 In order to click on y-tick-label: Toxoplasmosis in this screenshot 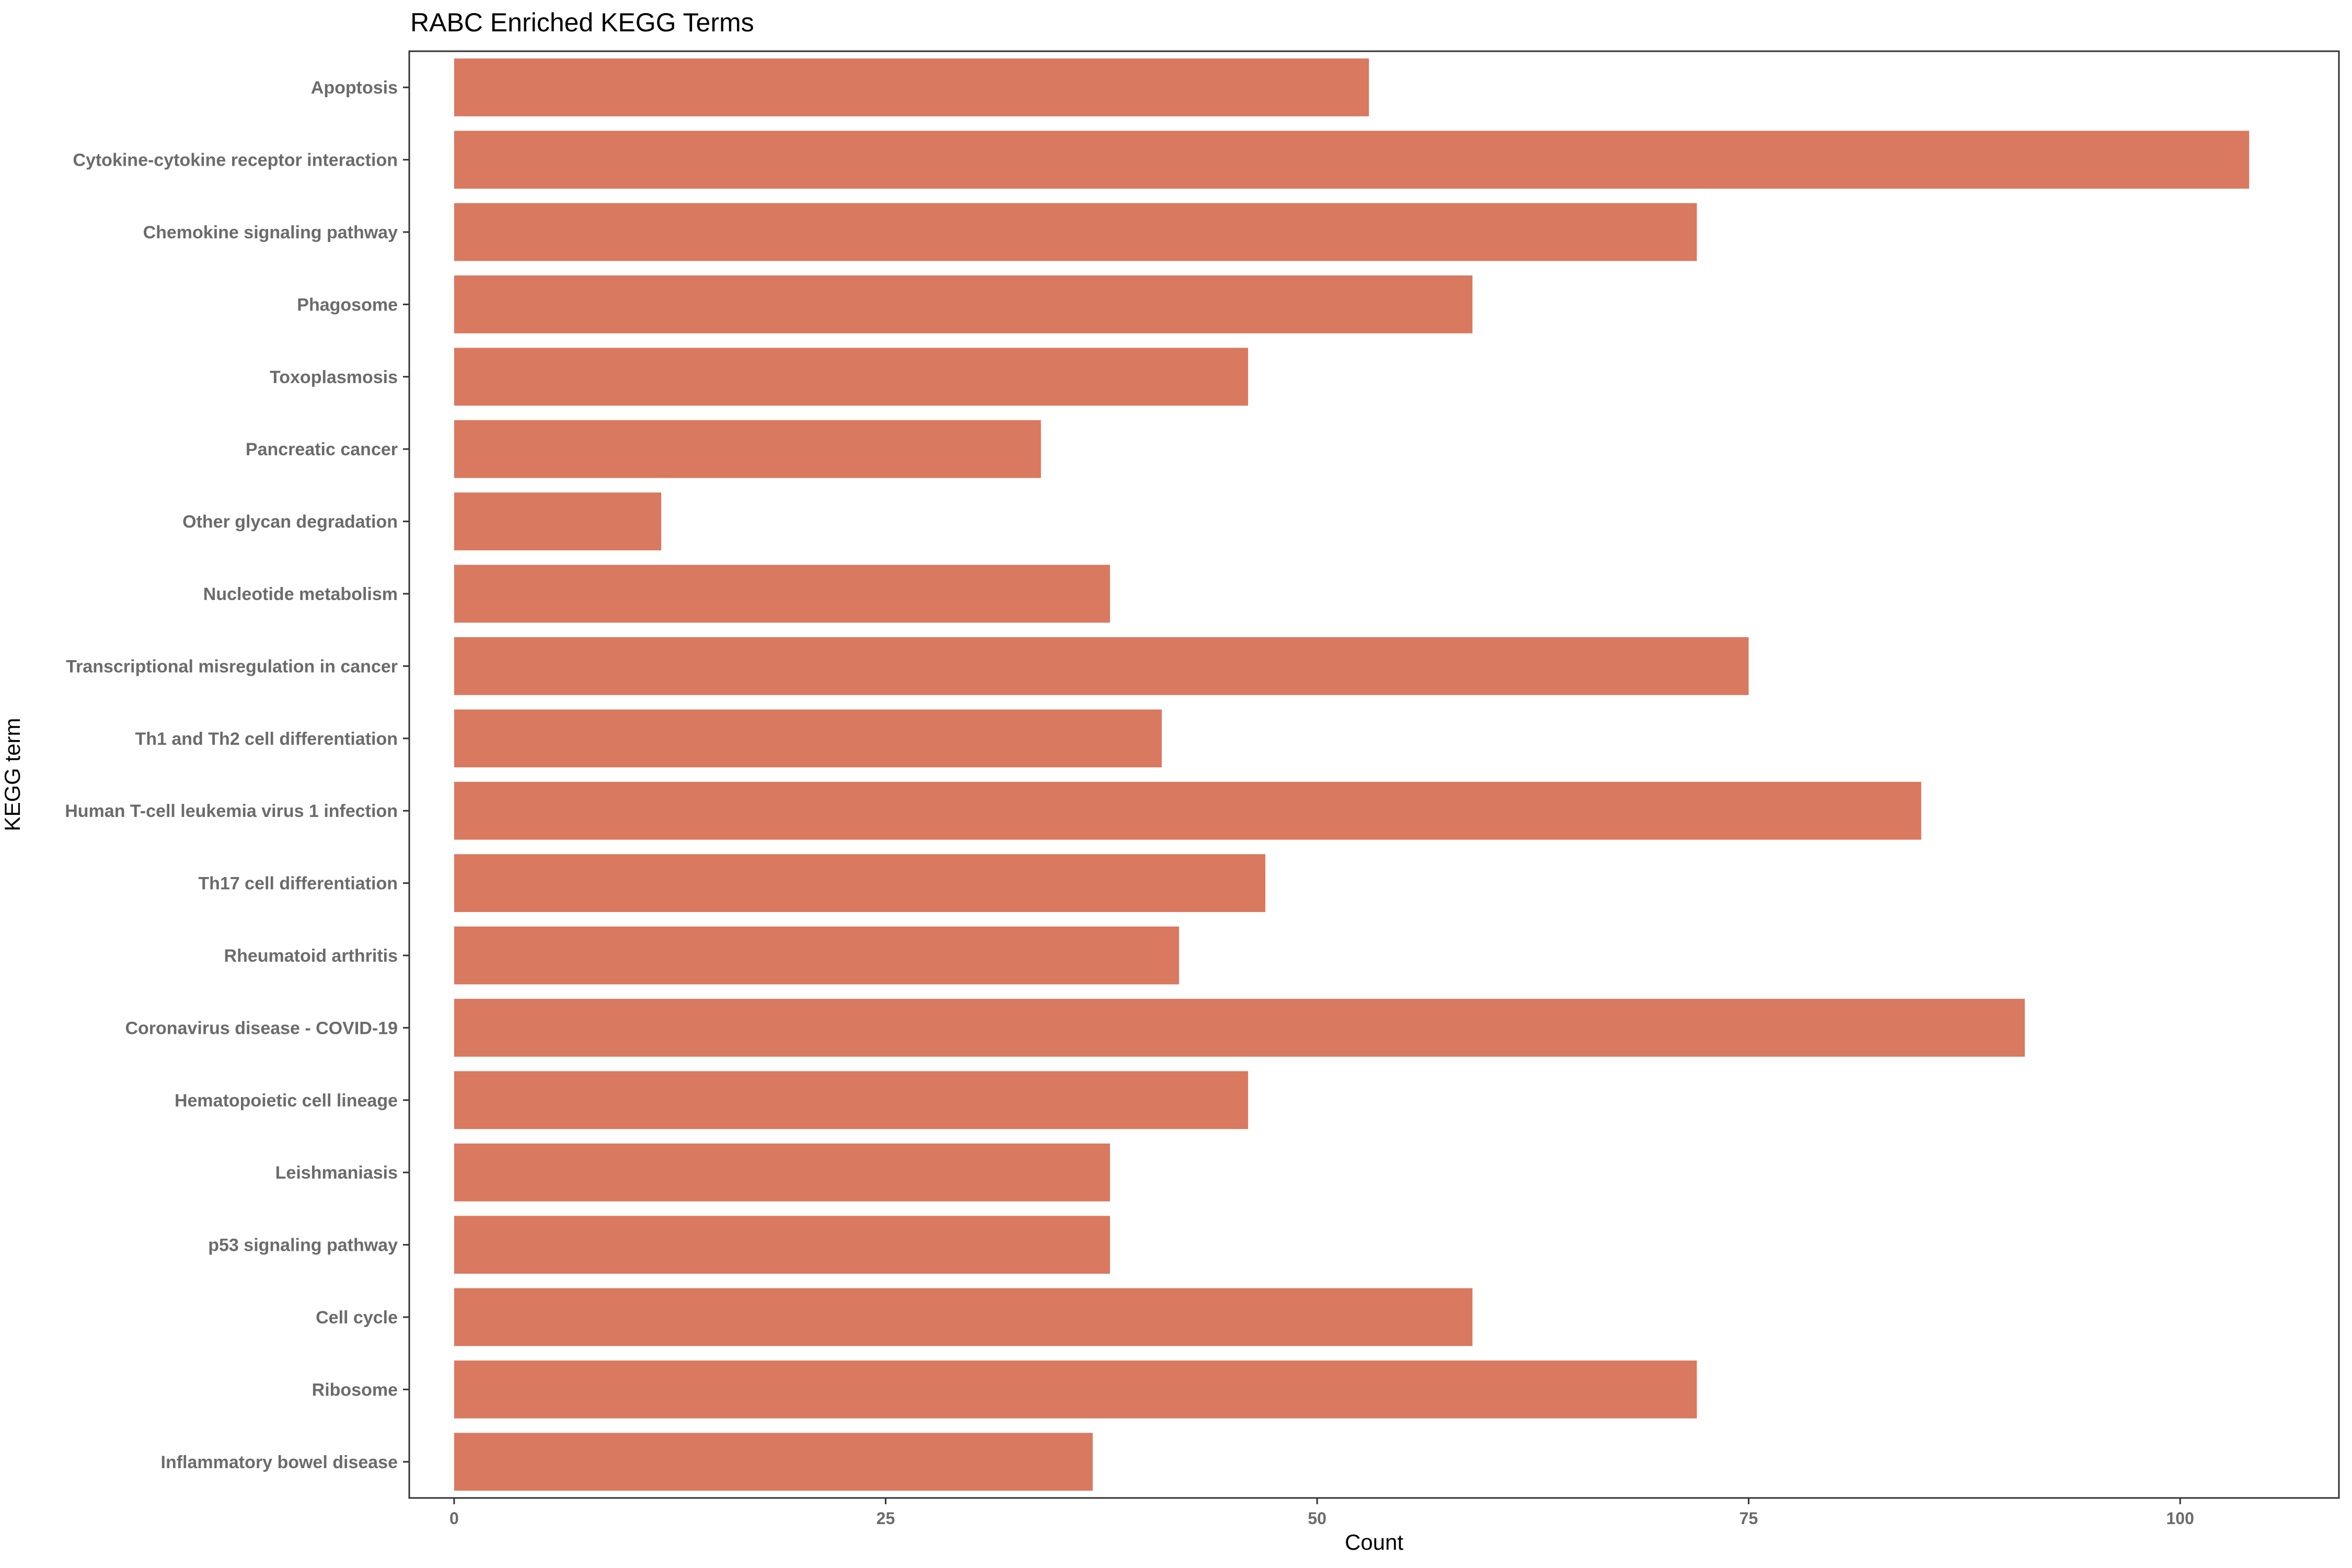, I will do `click(334, 377)`.